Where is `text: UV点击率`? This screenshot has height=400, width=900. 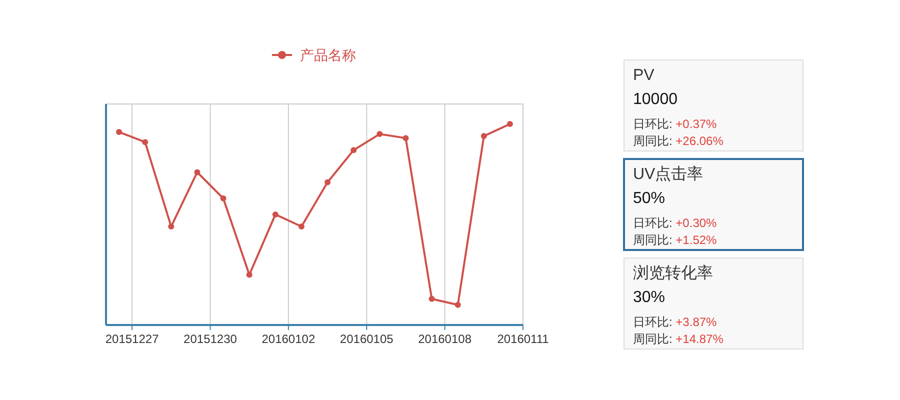
text: UV点击率 is located at coordinates (668, 174).